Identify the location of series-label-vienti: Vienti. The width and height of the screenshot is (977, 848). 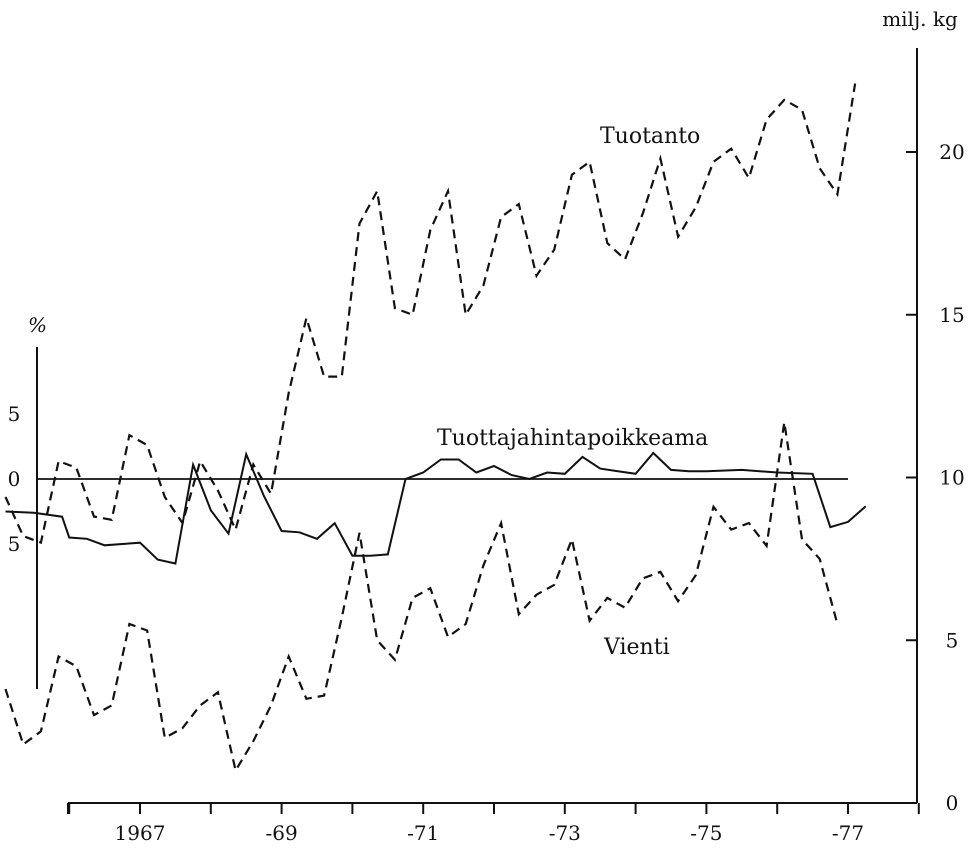
(636, 647).